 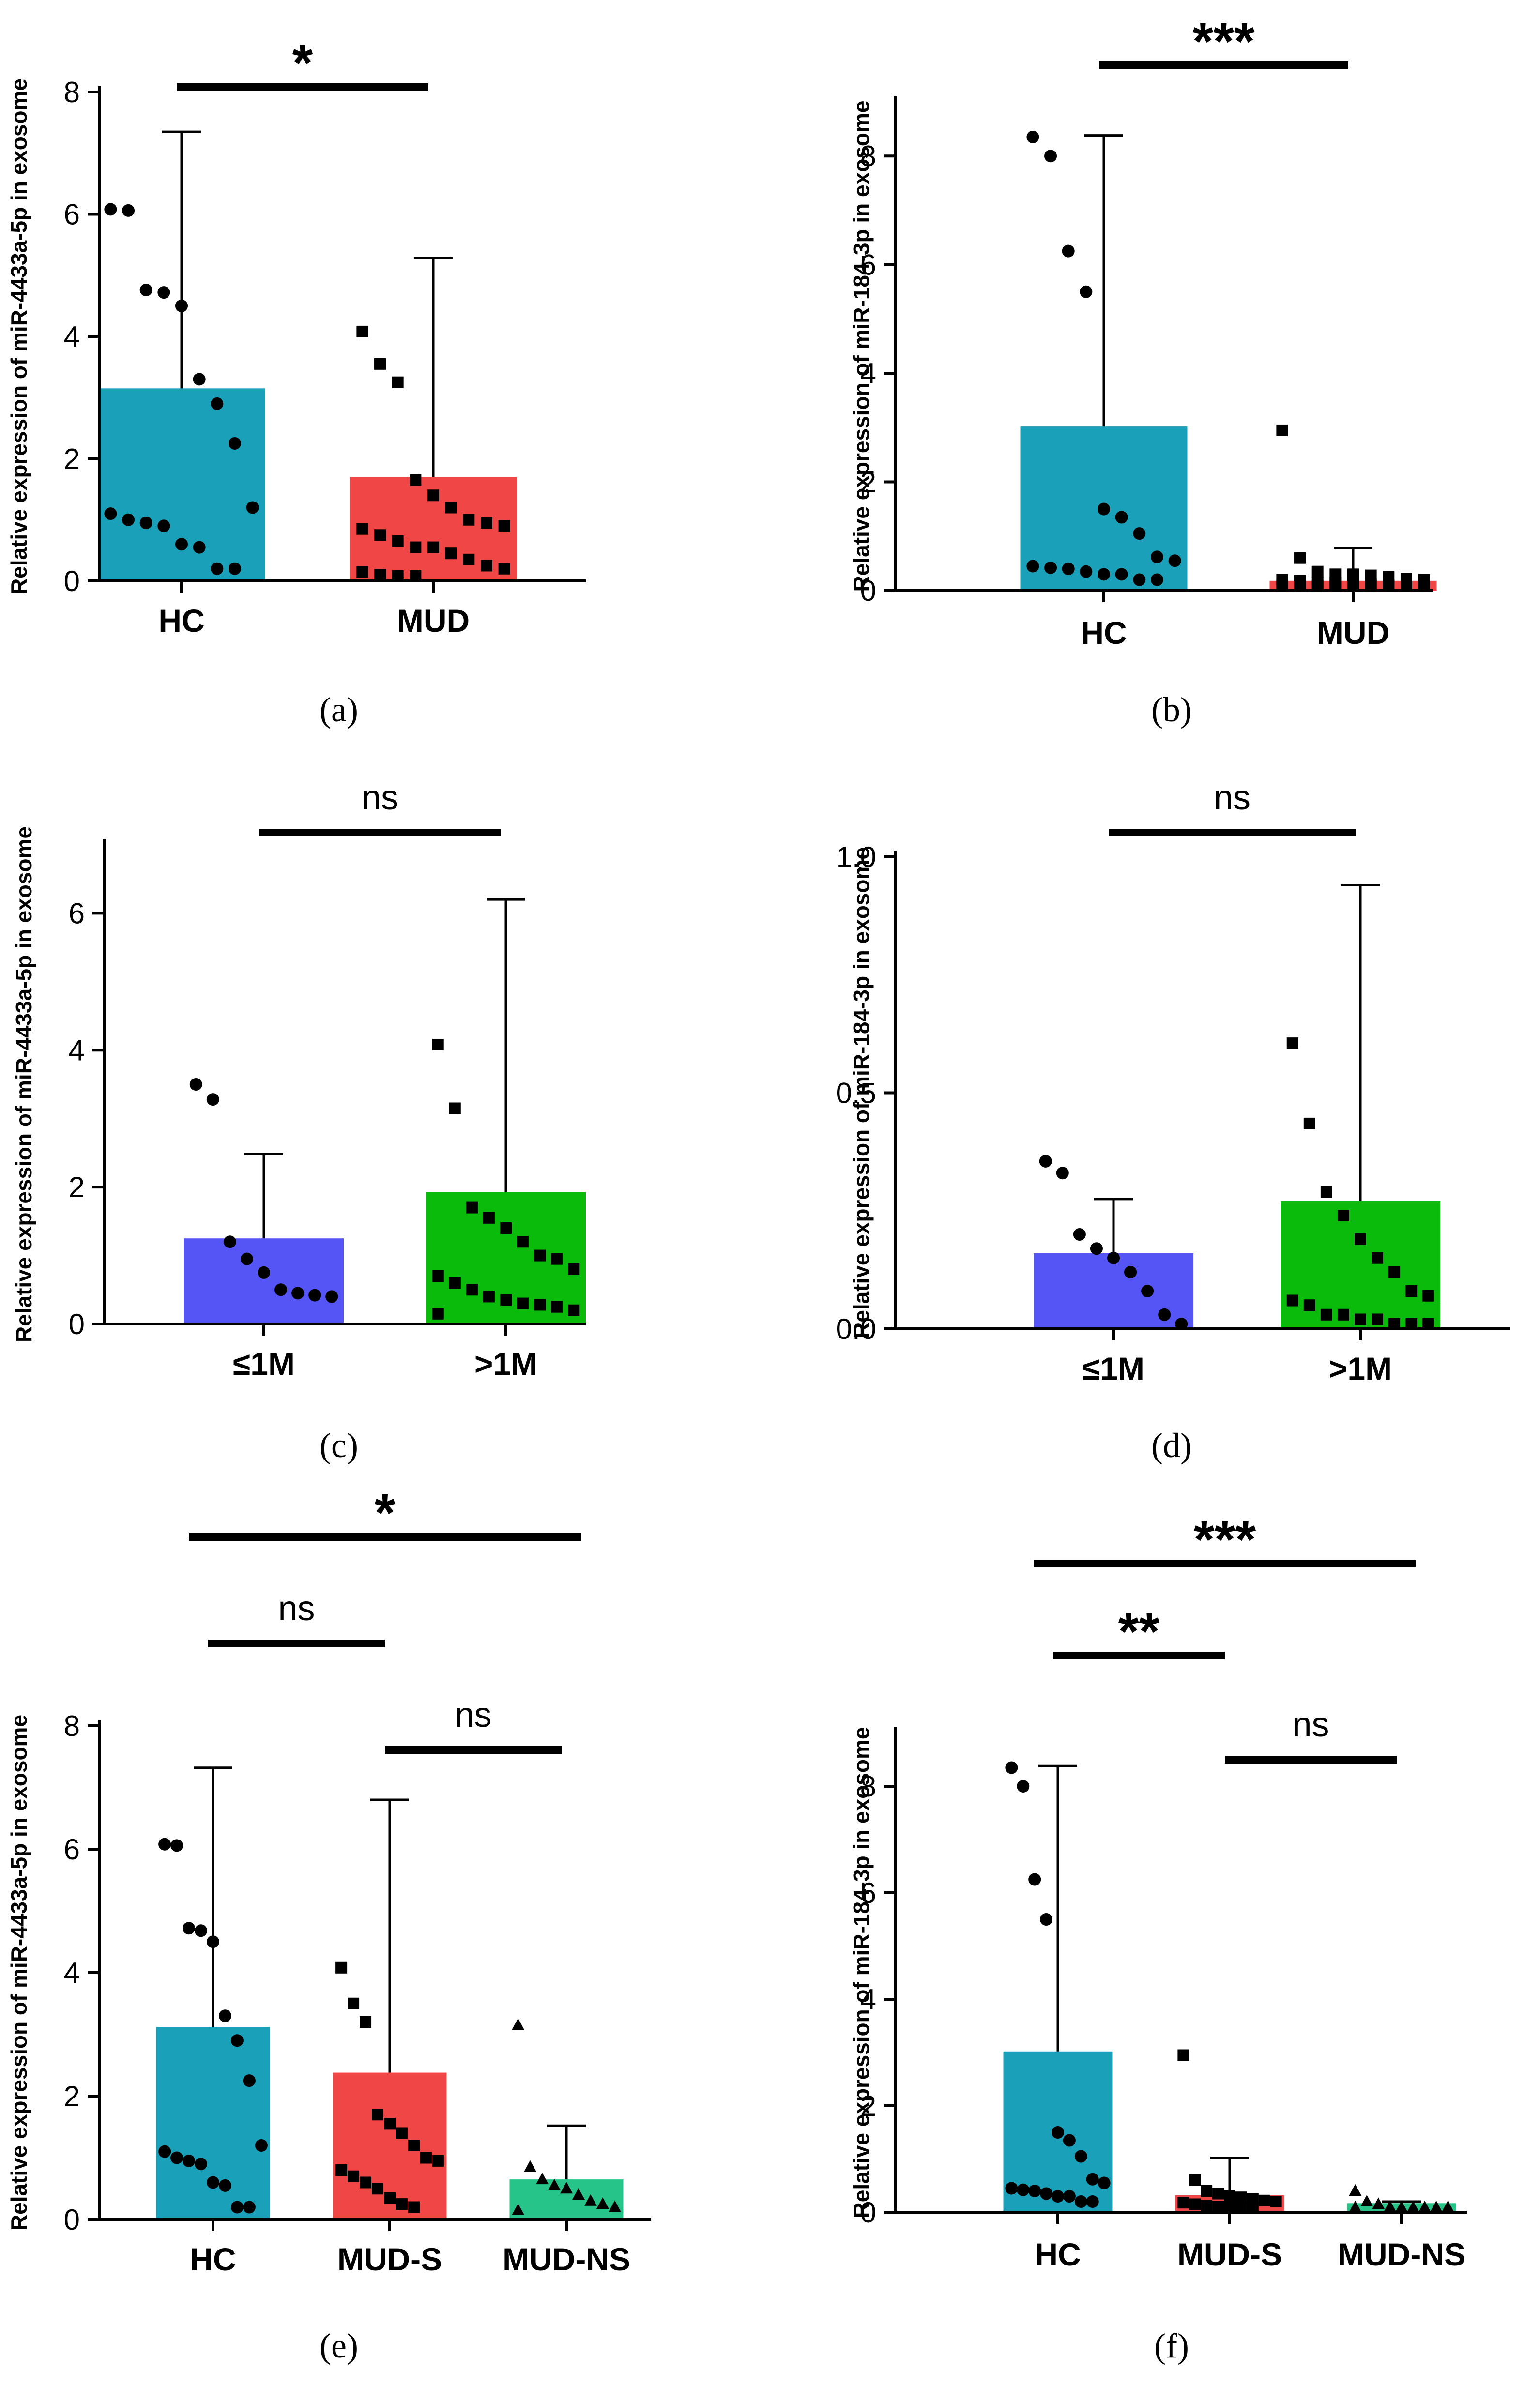 What do you see at coordinates (1171, 709) in the screenshot?
I see `panel-label: (b)` at bounding box center [1171, 709].